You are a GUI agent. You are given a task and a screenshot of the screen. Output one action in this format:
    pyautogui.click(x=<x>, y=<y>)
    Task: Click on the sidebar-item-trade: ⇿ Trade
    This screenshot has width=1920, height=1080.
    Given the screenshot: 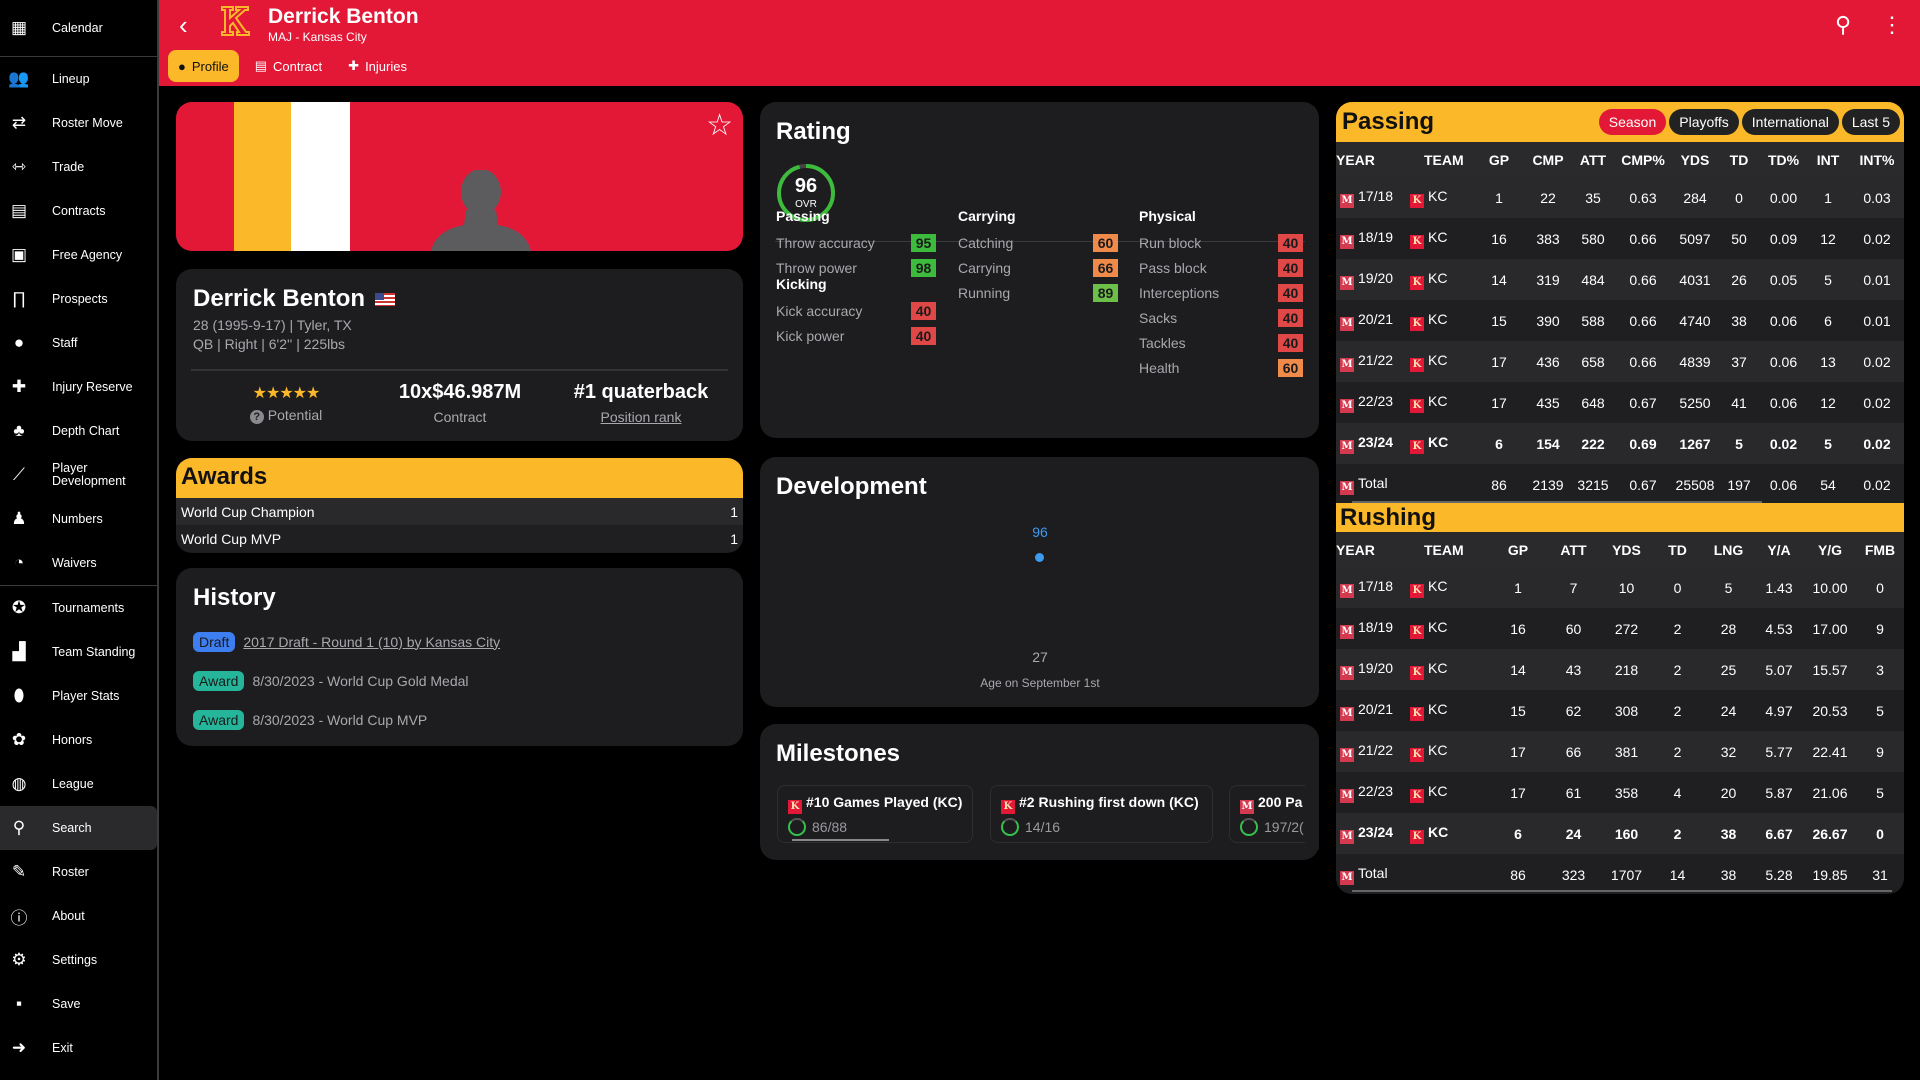 What is the action you would take?
    pyautogui.click(x=78, y=167)
    